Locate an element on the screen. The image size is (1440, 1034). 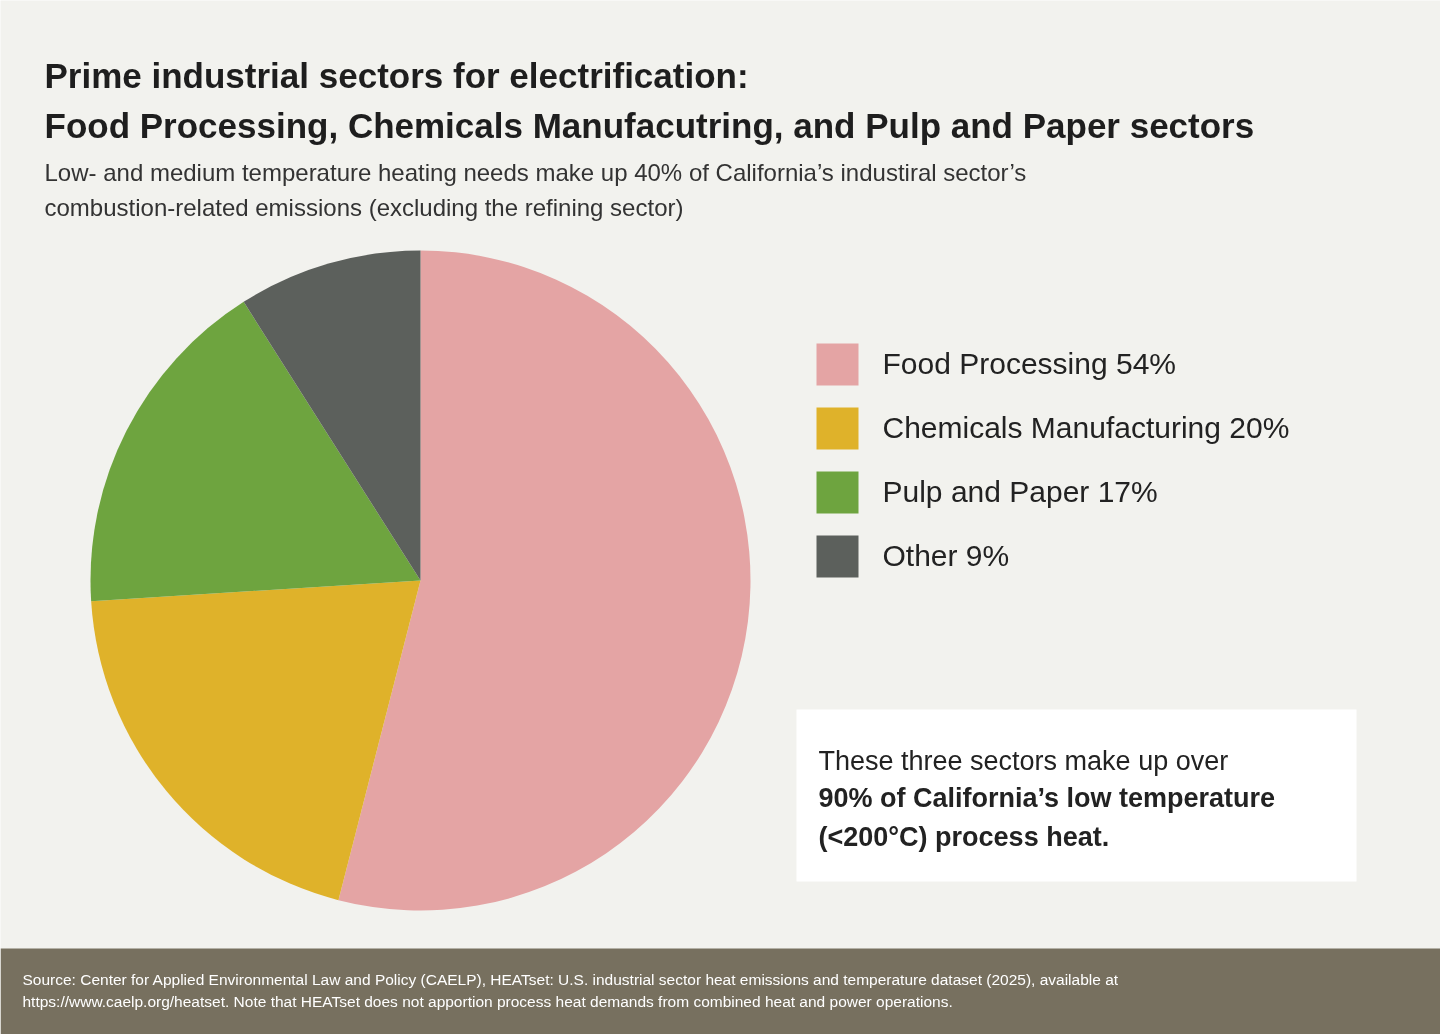
source-note: Source: Center for Applied Environmental Law and Policy (CAELP), HEATset: U.S. industrial sector heat emissions and temperature dataset (2025), available at https://www.caelp.org/heatset. Note that HEATset does not apportion process heat demands from combined heat and power operations. is located at coordinates (570, 990).